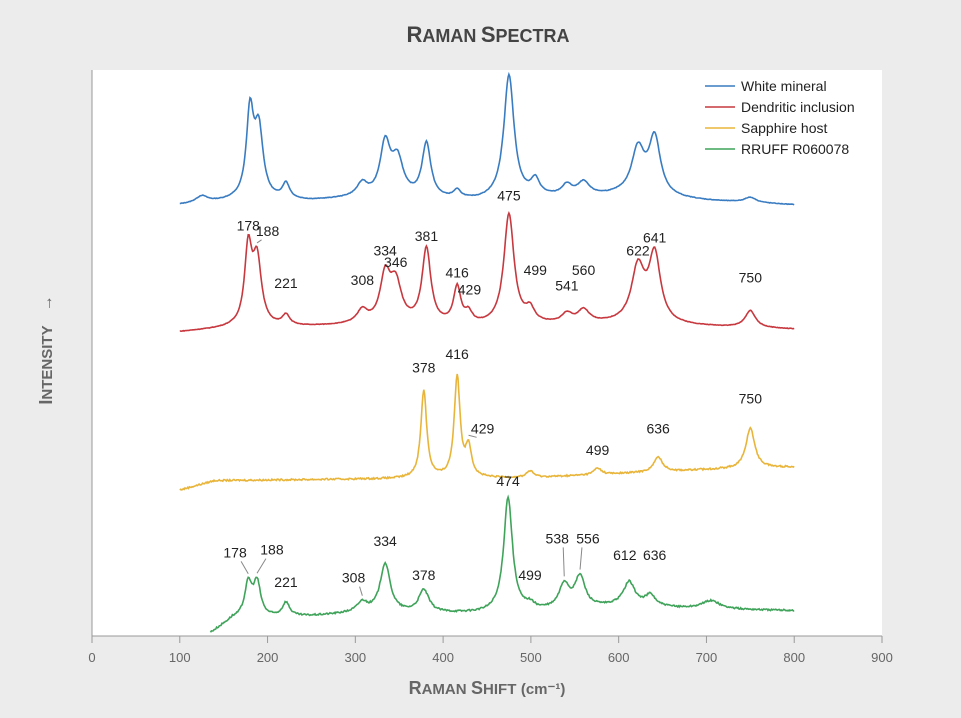  What do you see at coordinates (487, 688) in the screenshot?
I see `x-axis-label: RAMAN SHIFT (cm⁻¹)` at bounding box center [487, 688].